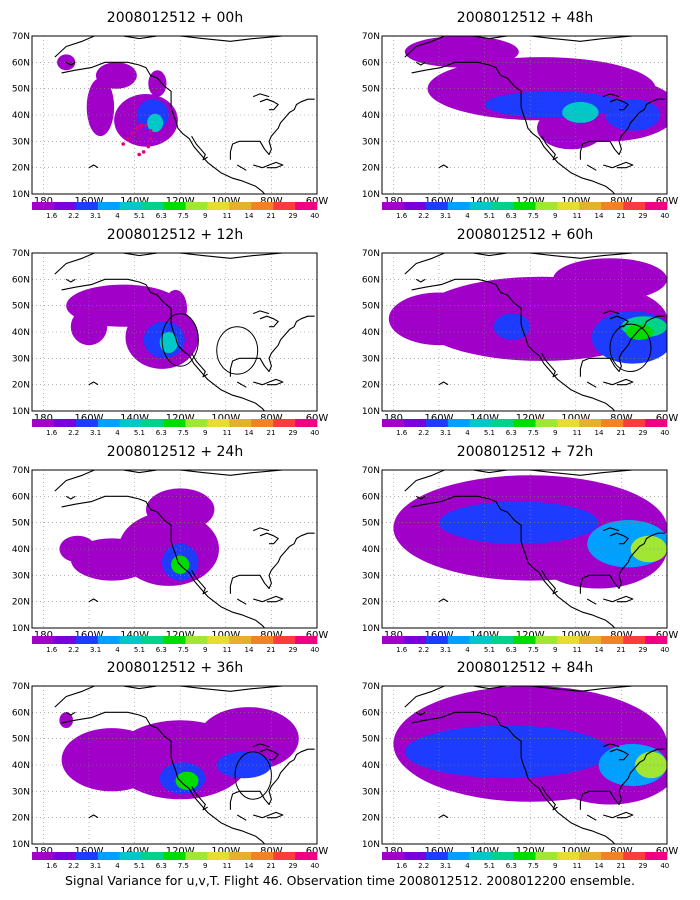 This screenshot has width=700, height=900. I want to click on colorbar-label: 40, so click(664, 433).